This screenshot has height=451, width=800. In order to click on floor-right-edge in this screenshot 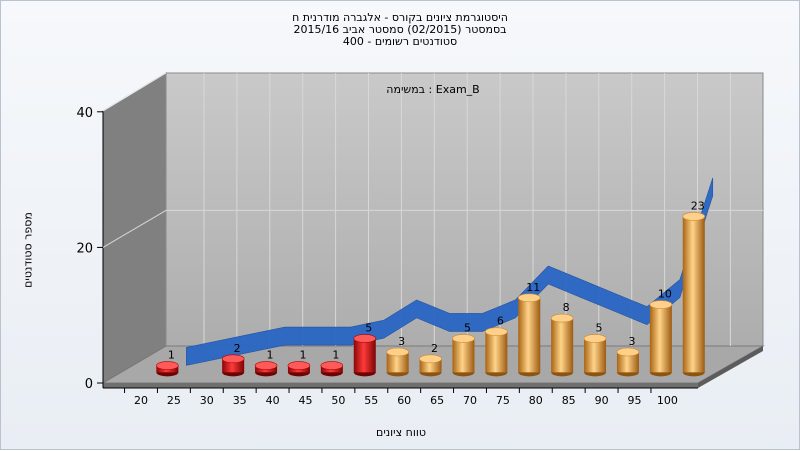, I will do `click(730, 367)`.